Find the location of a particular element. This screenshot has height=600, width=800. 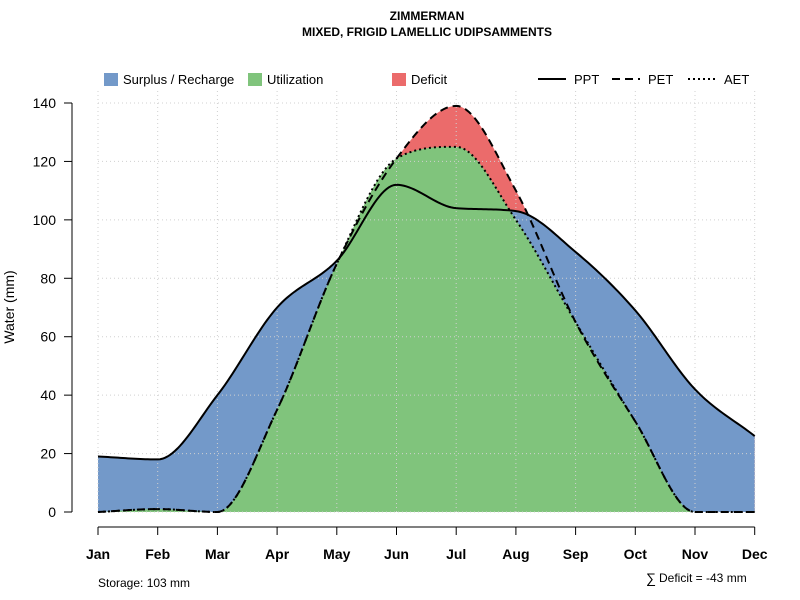

storage-annotation: Storage: 103 mm is located at coordinates (144, 583).